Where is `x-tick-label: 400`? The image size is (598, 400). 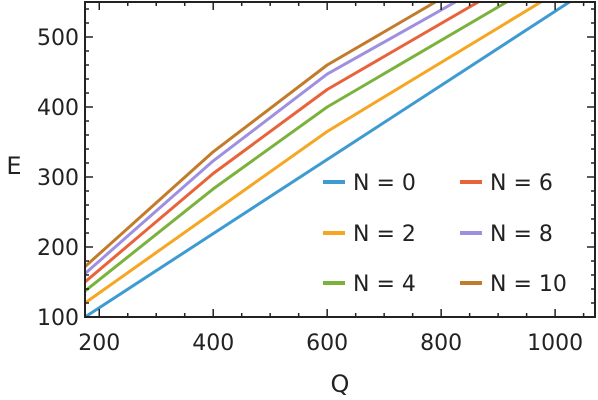
x-tick-label: 400 is located at coordinates (213, 343).